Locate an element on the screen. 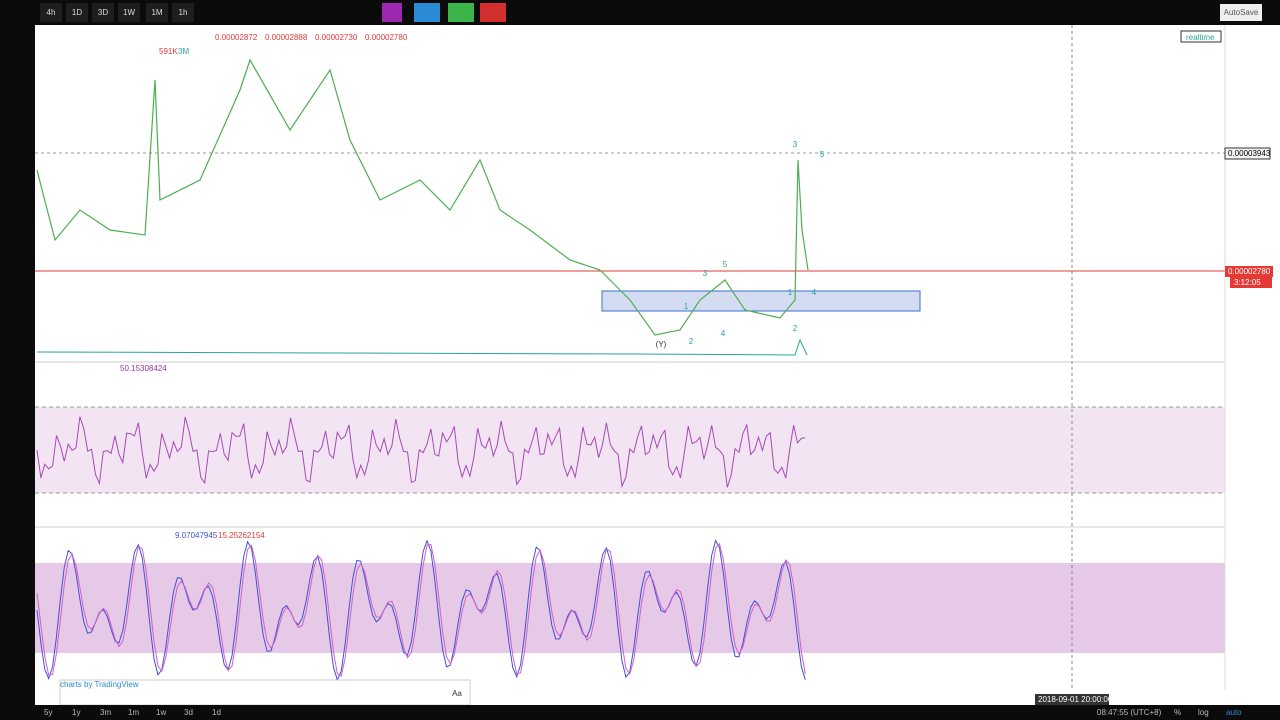  price-label: 0.00003943 is located at coordinates (1249, 153).